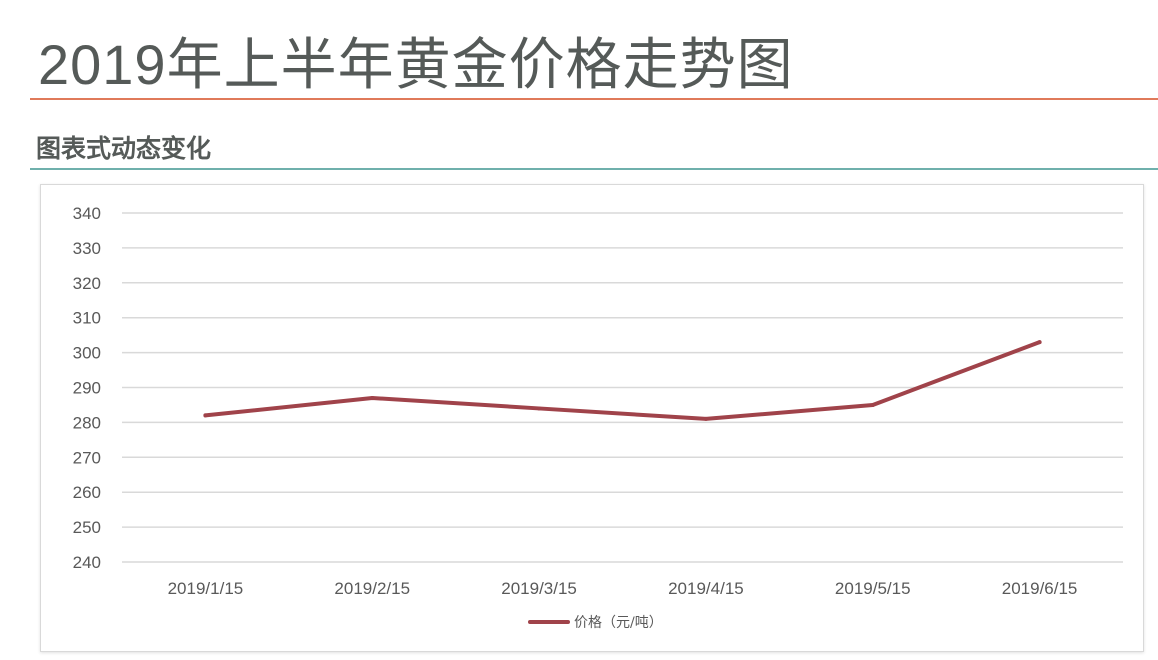 Image resolution: width=1158 pixels, height=660 pixels. What do you see at coordinates (87, 562) in the screenshot?
I see `y-tick-label-240: 240` at bounding box center [87, 562].